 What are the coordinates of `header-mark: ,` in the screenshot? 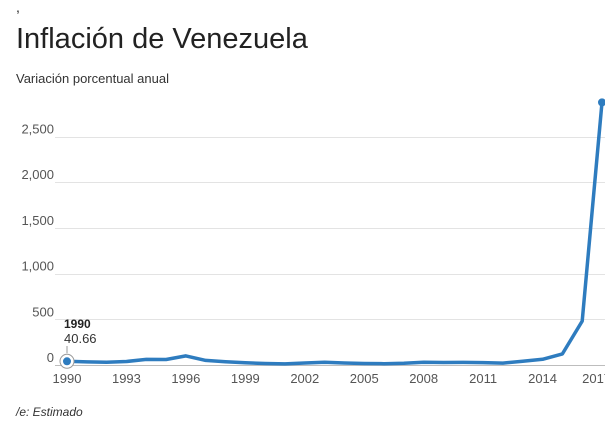 It's located at (18, 7).